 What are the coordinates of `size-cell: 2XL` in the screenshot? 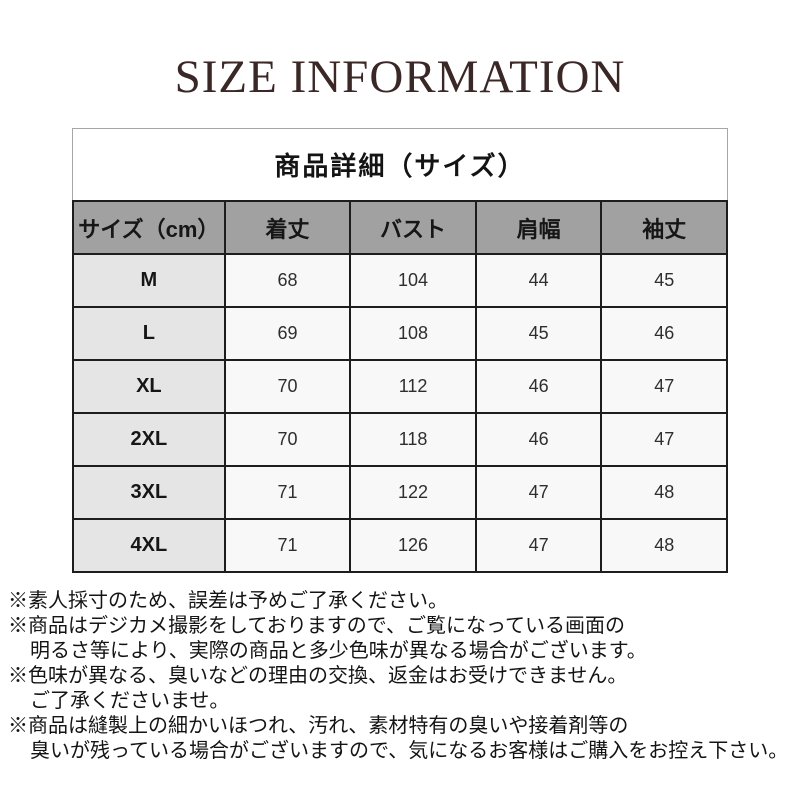 It's located at (149, 440).